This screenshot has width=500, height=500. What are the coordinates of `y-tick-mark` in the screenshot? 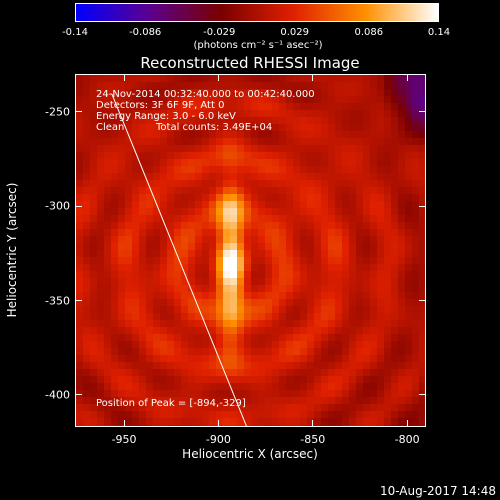 It's located at (422, 395).